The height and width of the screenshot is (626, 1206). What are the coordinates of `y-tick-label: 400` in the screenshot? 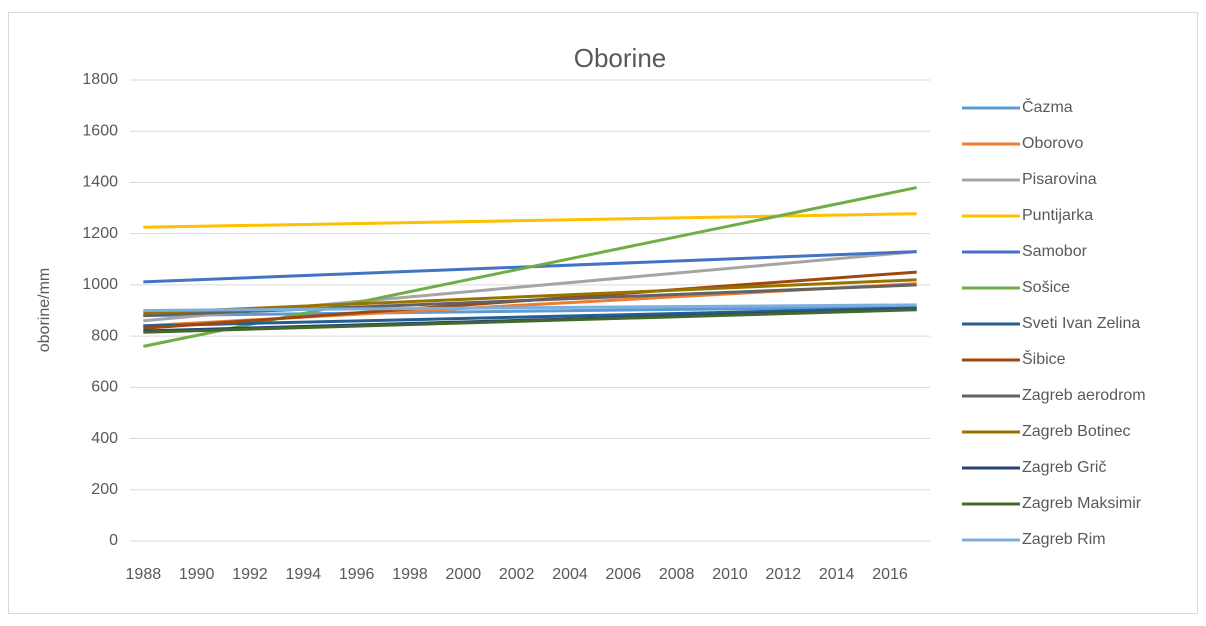 It's located at (104, 438).